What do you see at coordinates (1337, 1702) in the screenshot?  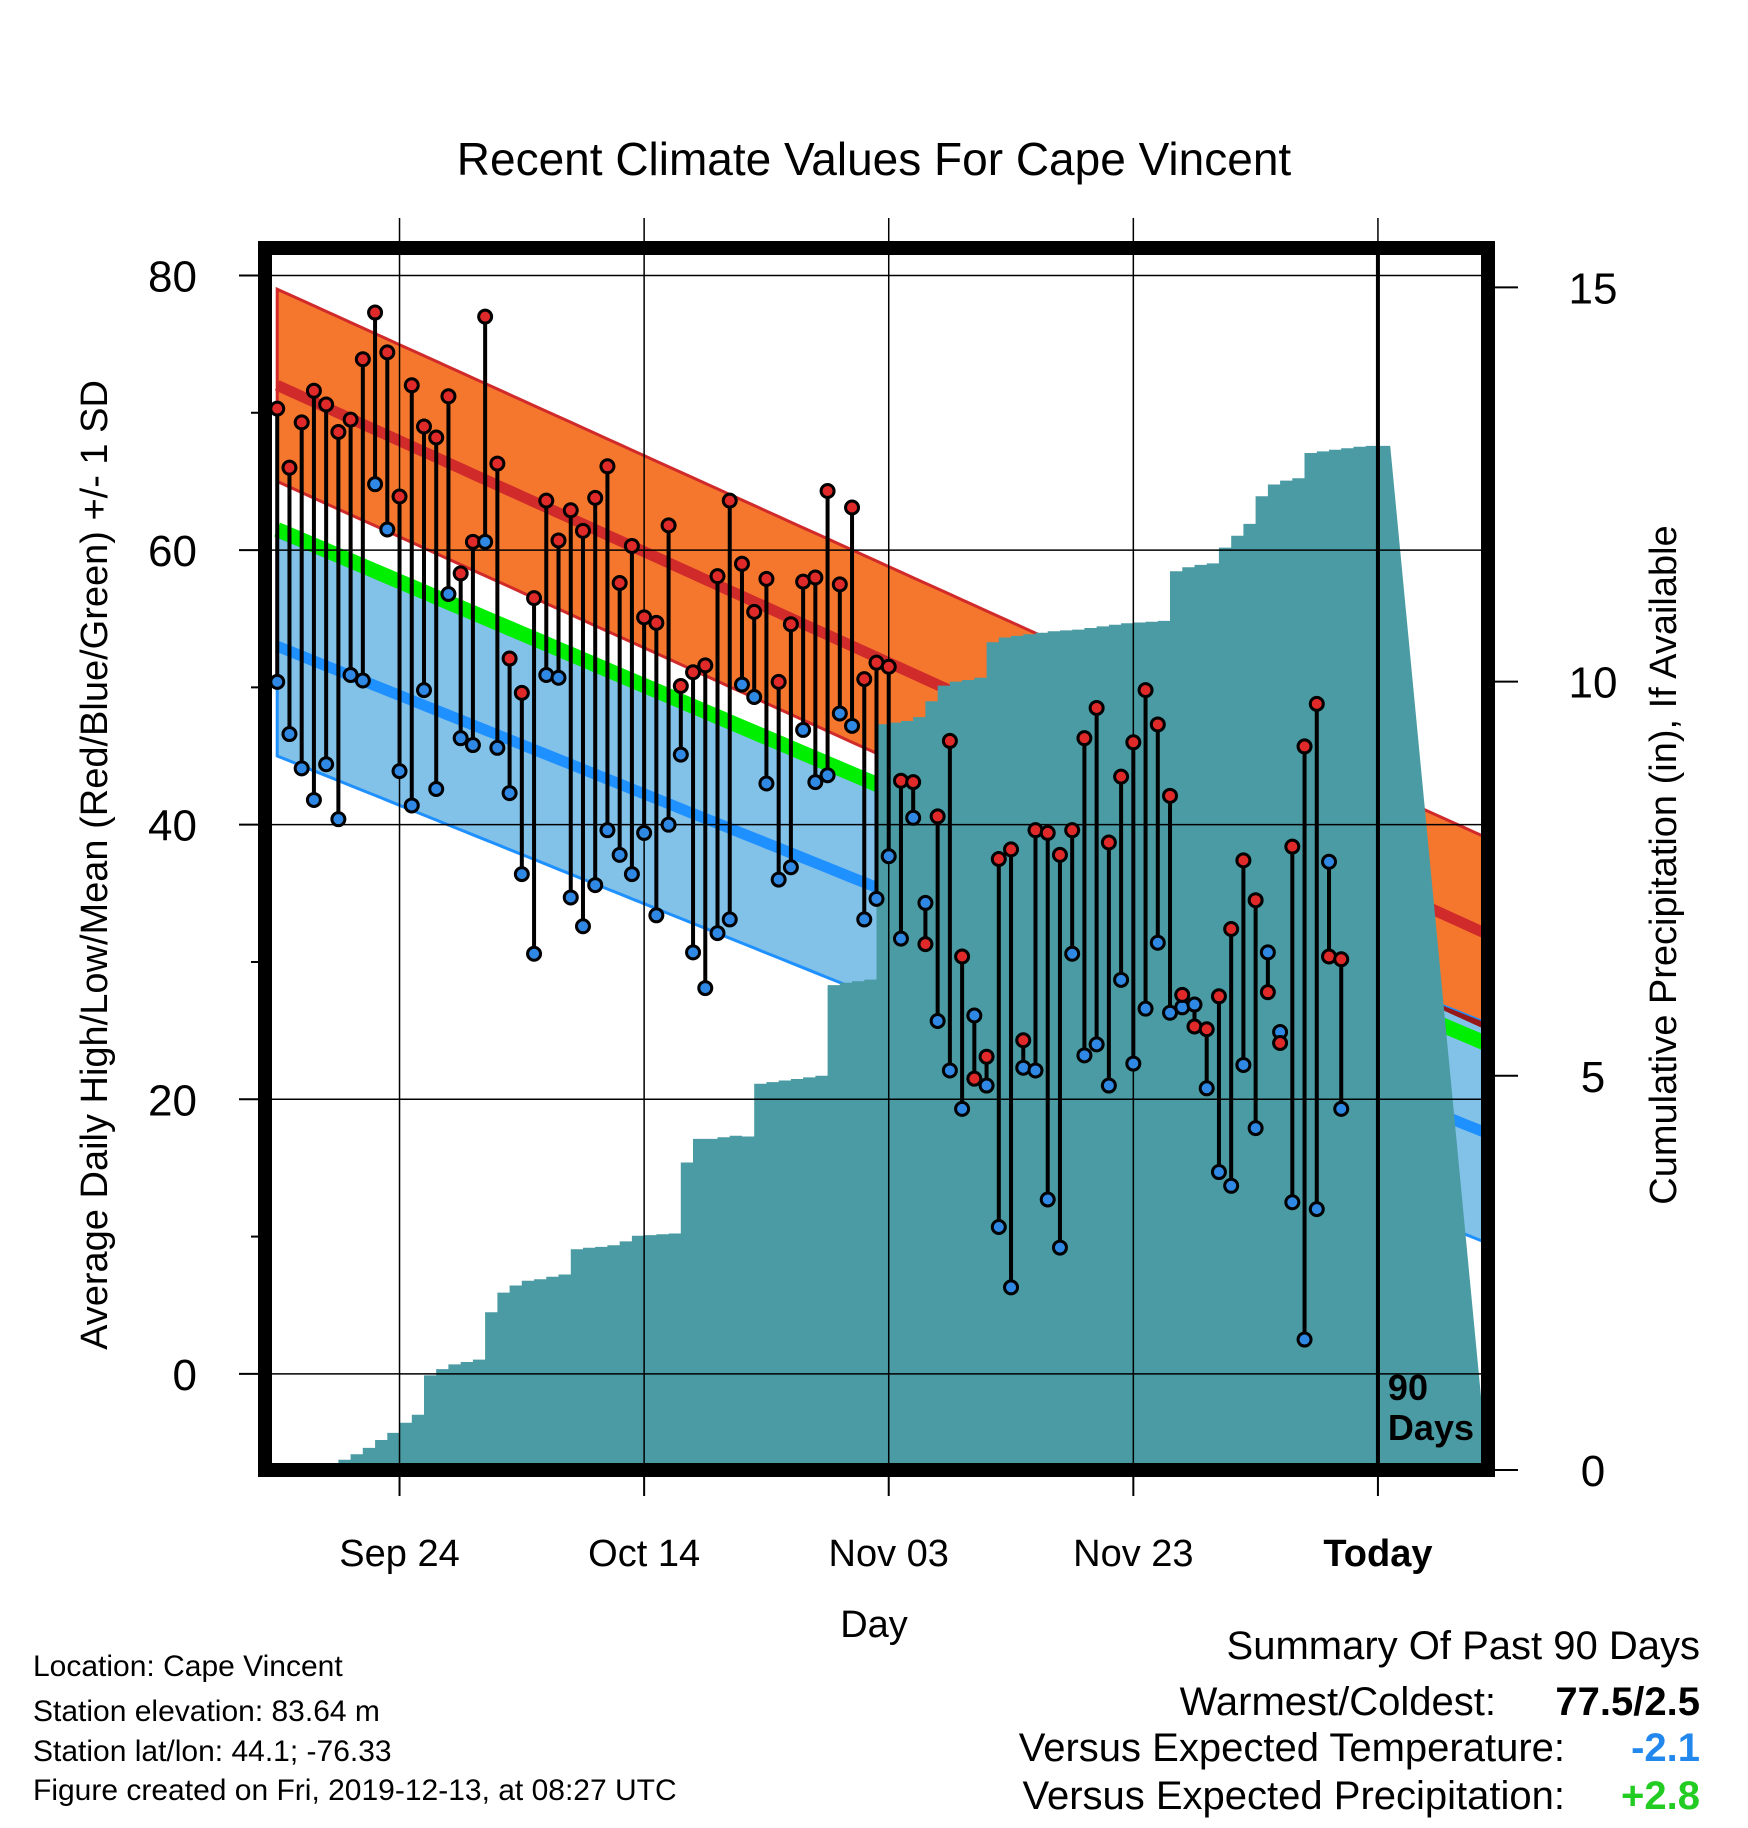 I see `warm-cold-label: Warmest/Coldest:` at bounding box center [1337, 1702].